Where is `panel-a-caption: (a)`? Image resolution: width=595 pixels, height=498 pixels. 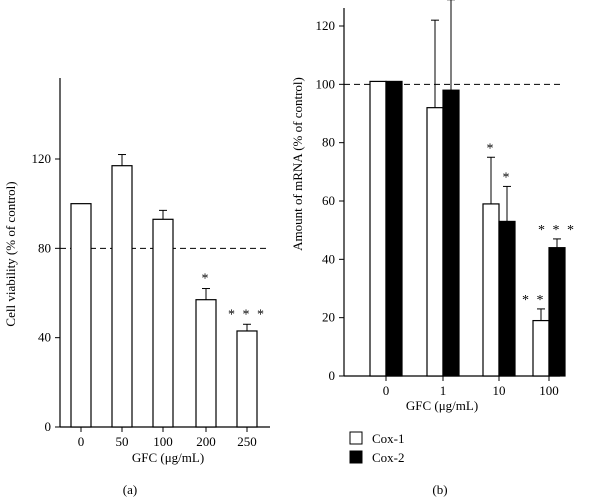
panel-a-caption: (a) is located at coordinates (130, 489).